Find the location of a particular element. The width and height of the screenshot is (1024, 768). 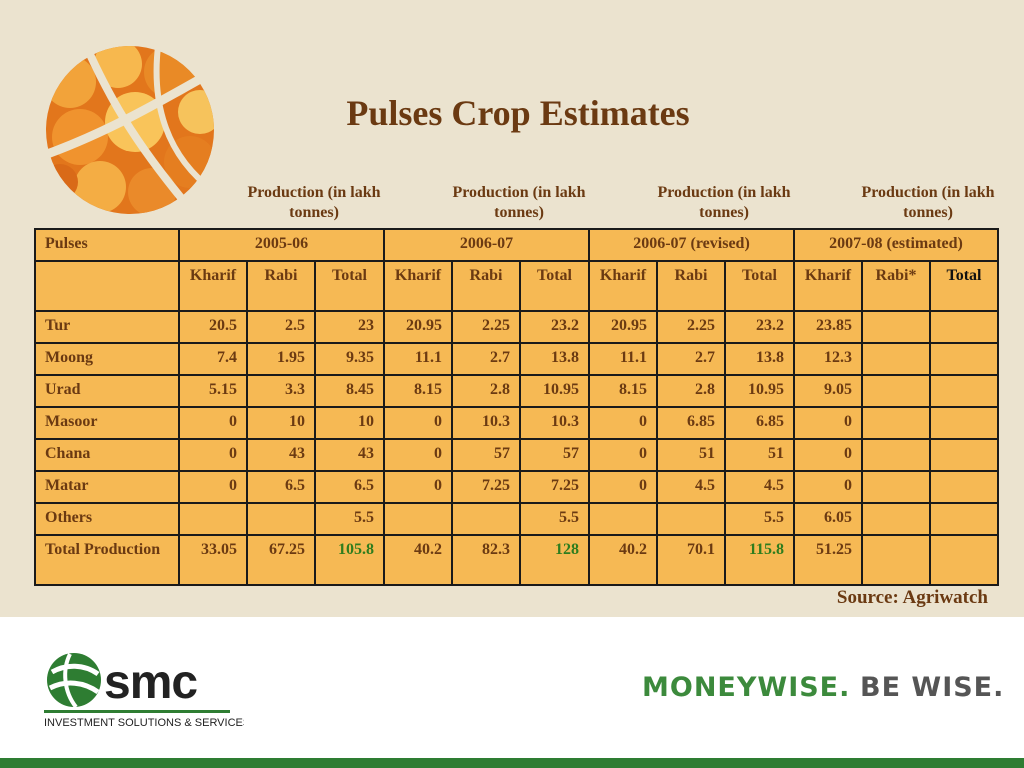

row-label-cell: Urad is located at coordinates (107, 391).